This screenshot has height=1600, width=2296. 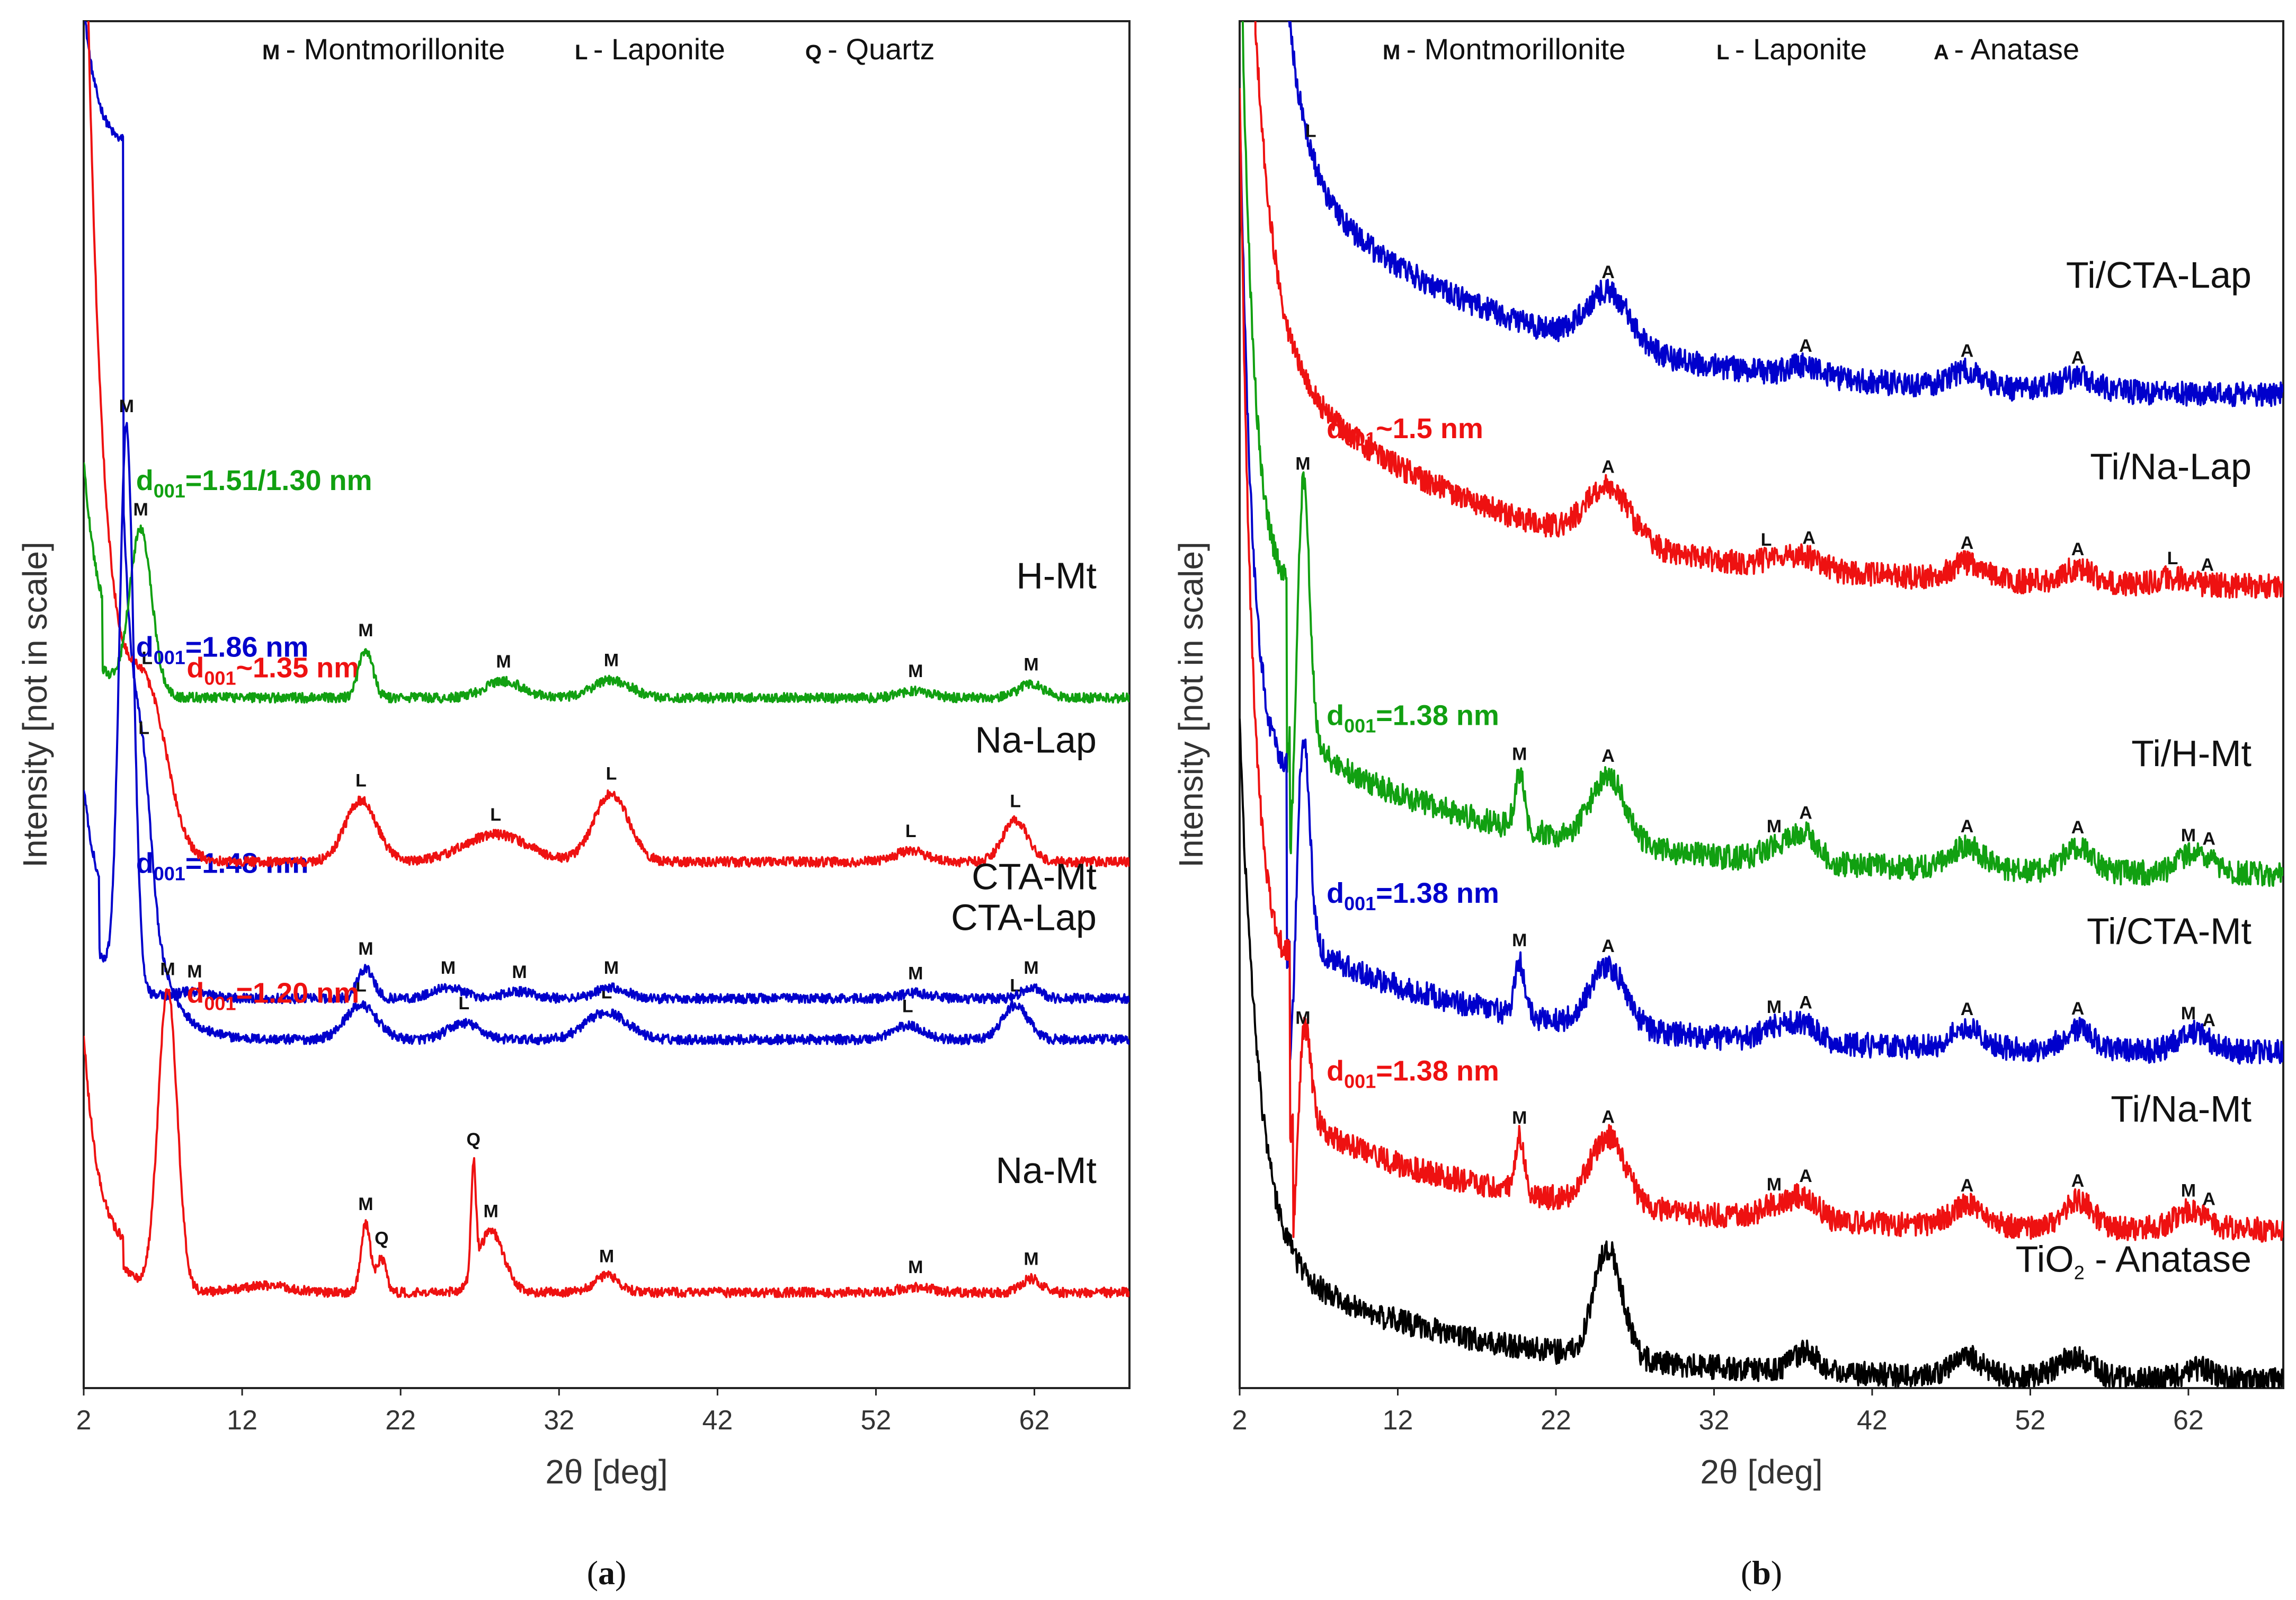 I want to click on series-name-label: Ti/Na-Mt, so click(x=2181, y=1109).